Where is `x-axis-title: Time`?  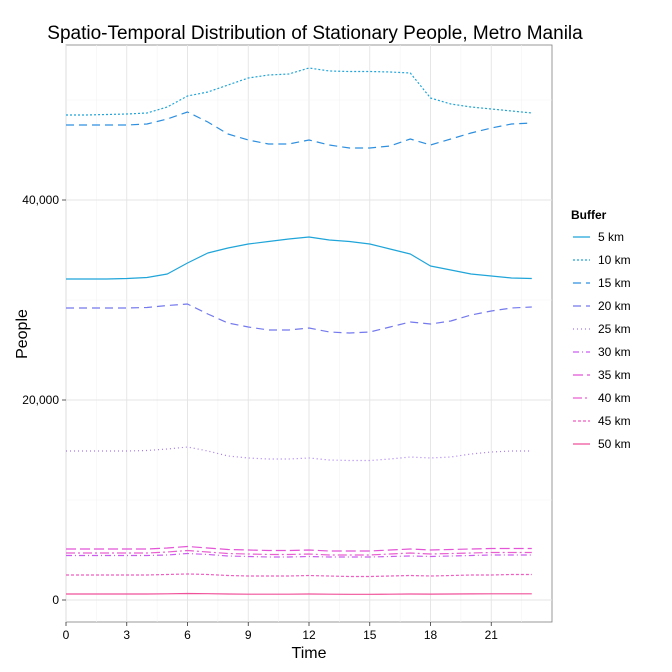
x-axis-title: Time is located at coordinates (309, 653).